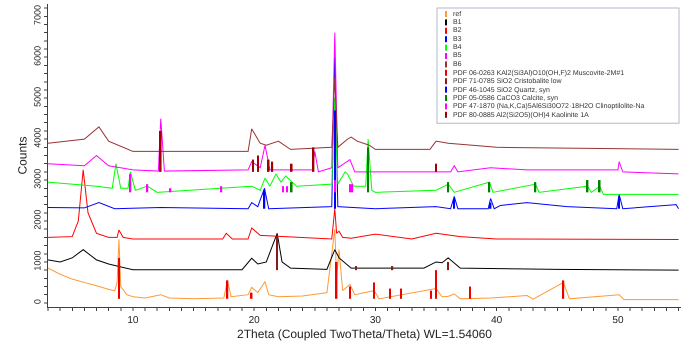 This screenshot has height=341, width=685. What do you see at coordinates (133, 320) in the screenshot?
I see `x-tick-label: 10` at bounding box center [133, 320].